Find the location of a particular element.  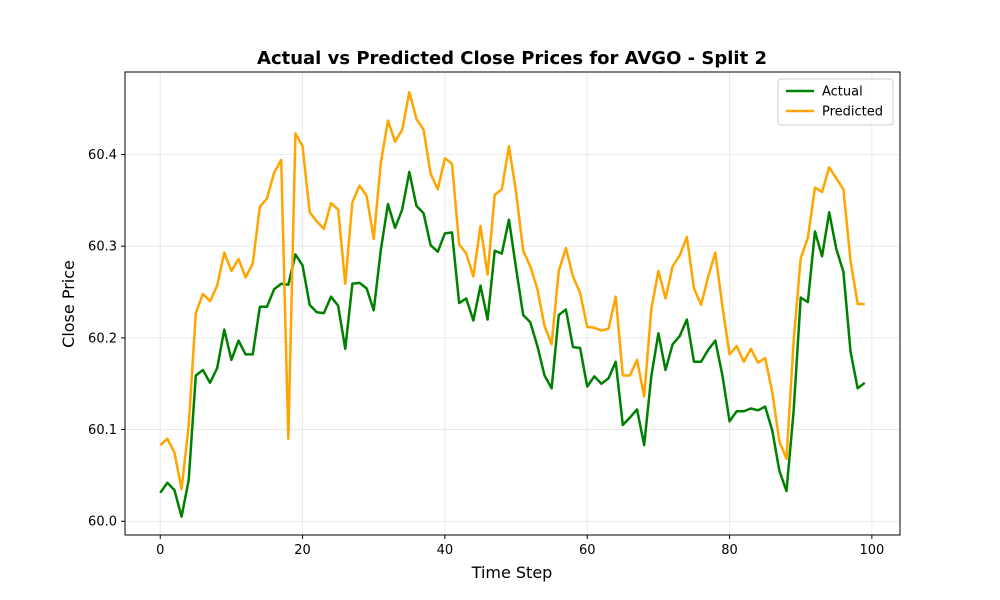

legend-label-actual: Actual is located at coordinates (842, 92).